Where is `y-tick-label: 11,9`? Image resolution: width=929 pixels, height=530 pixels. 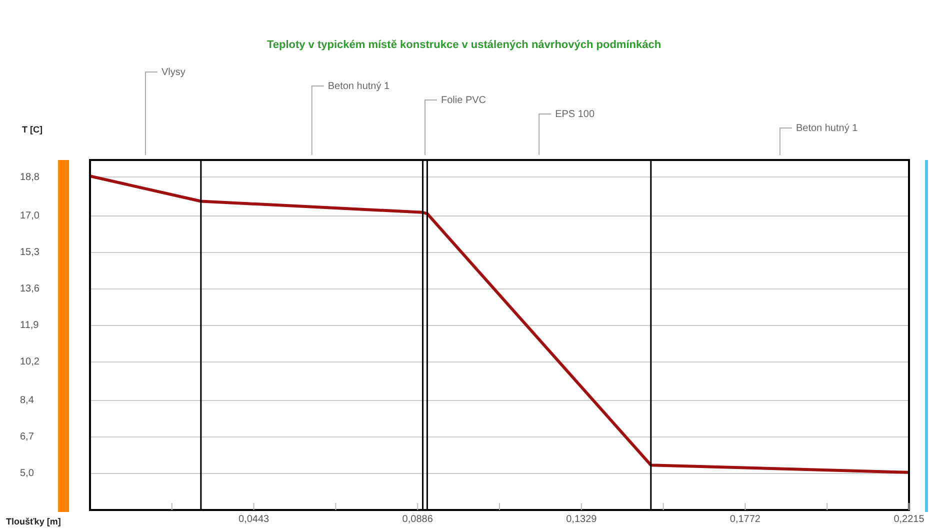 y-tick-label: 11,9 is located at coordinates (30, 326).